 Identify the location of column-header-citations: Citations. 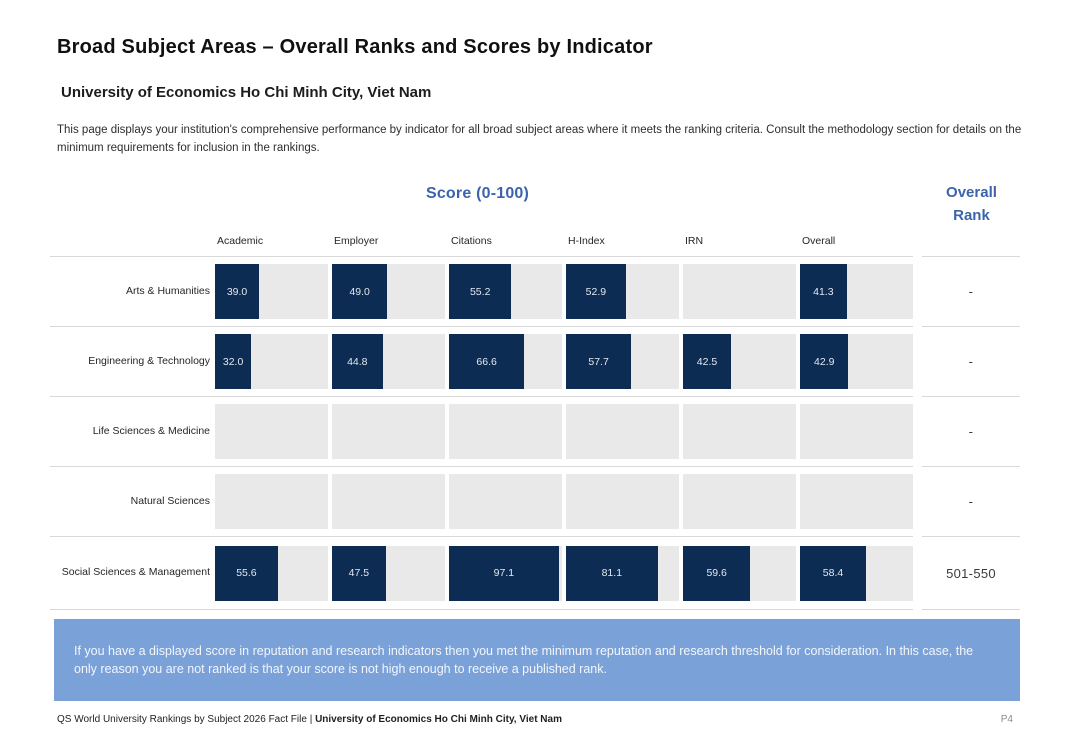
(471, 241).